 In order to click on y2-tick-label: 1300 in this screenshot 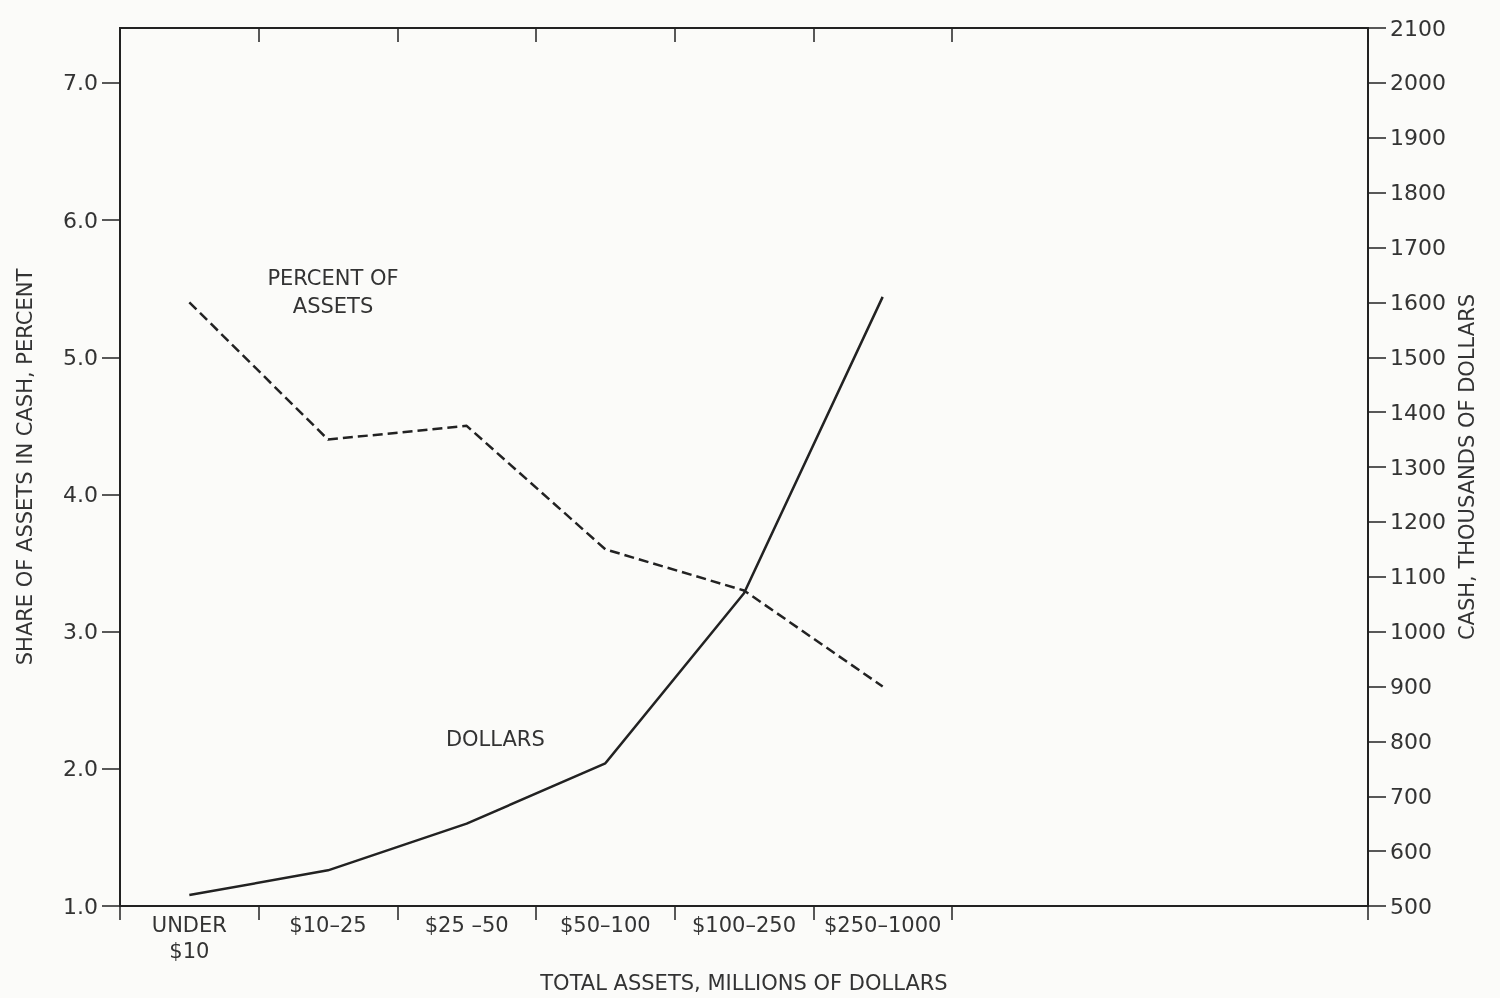, I will do `click(1418, 467)`.